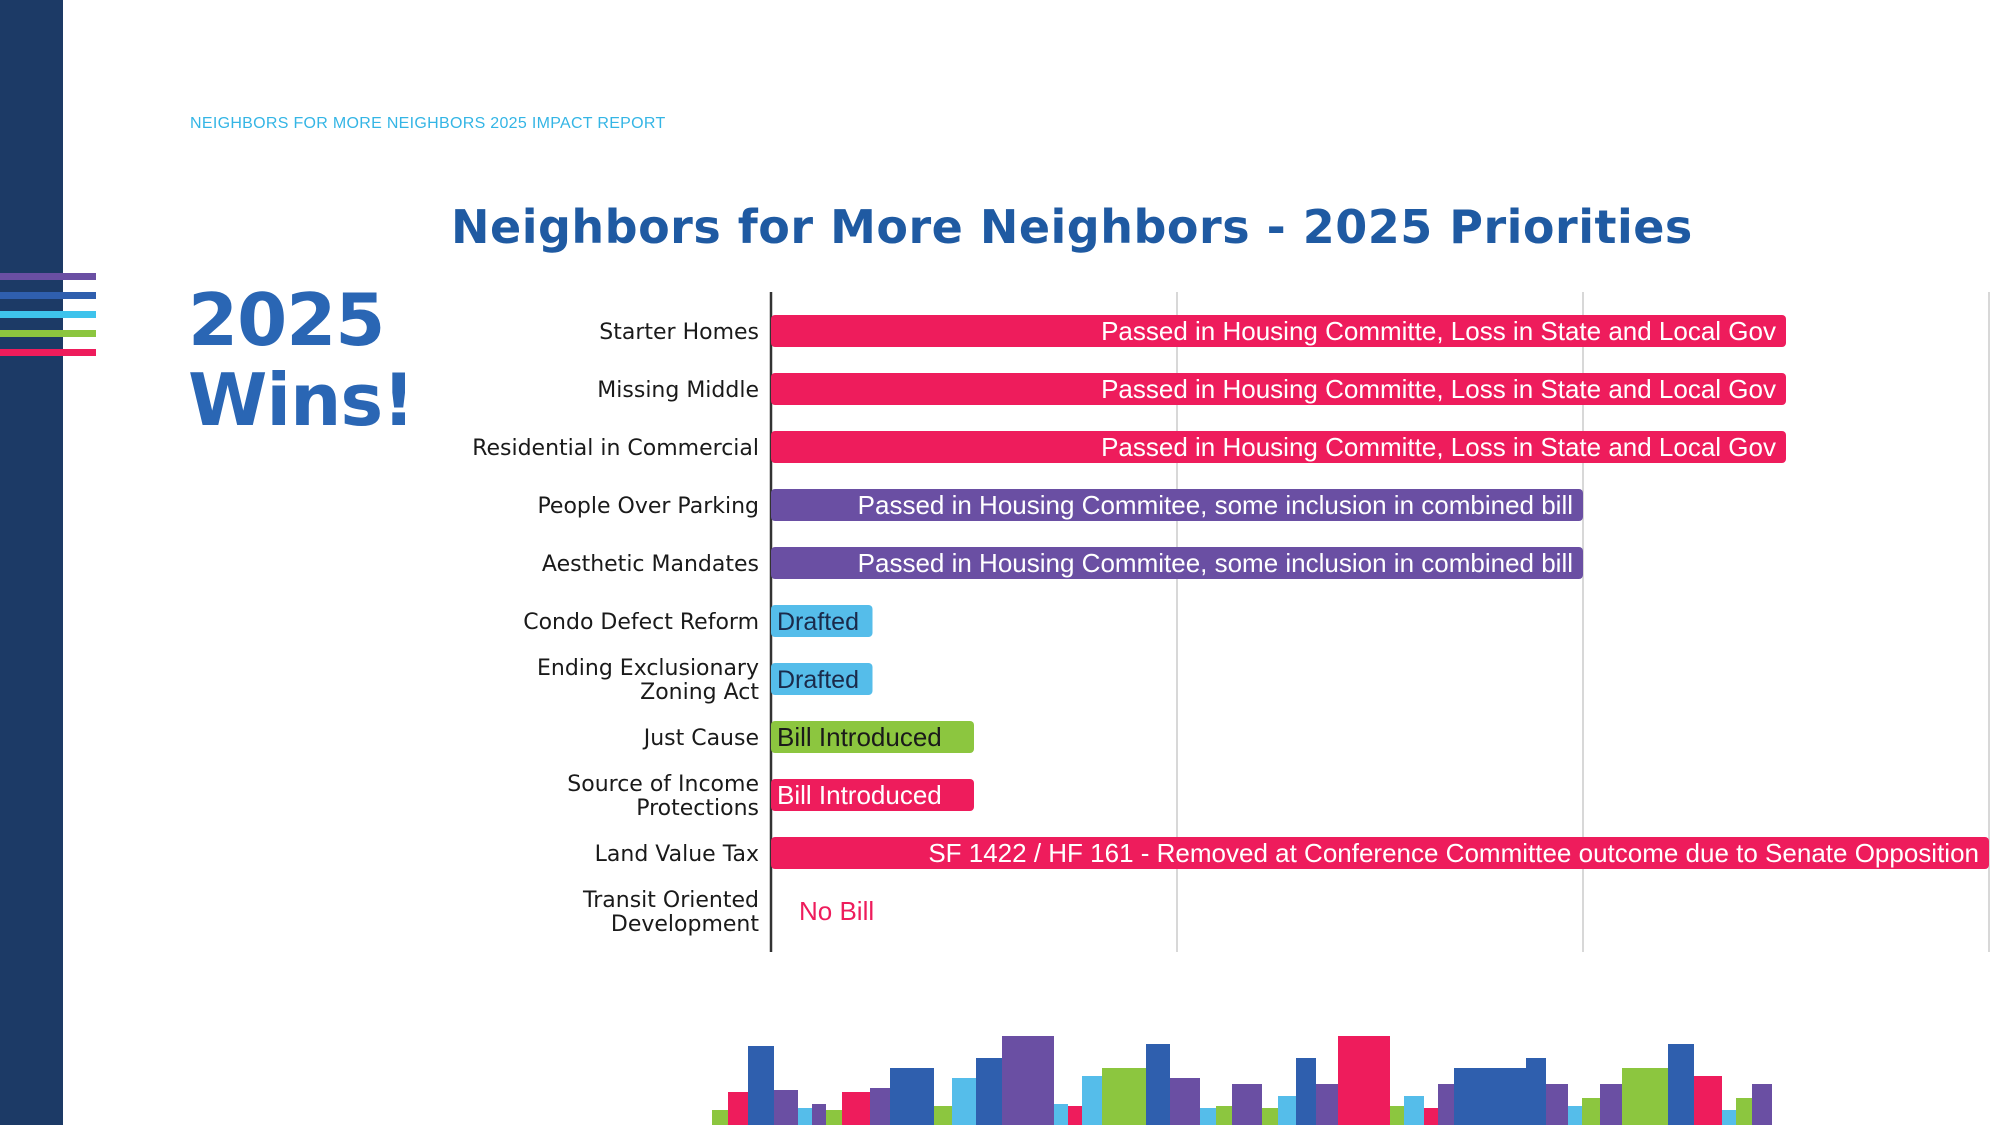 The image size is (2000, 1125). I want to click on category-label: People Over Parking, so click(648, 506).